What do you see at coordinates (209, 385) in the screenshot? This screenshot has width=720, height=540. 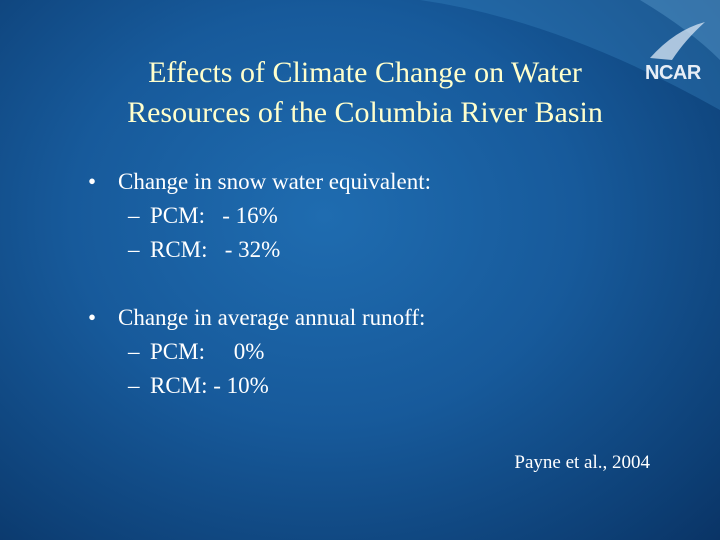 I see `sub-item: RCM: - 10%` at bounding box center [209, 385].